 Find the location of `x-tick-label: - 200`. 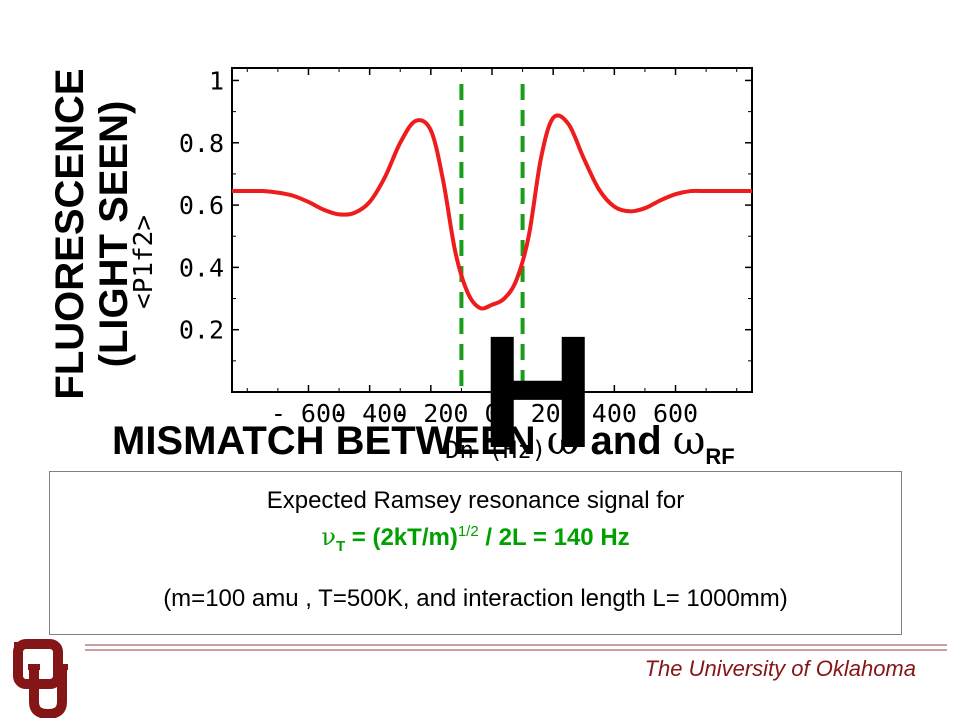

x-tick-label: - 200 is located at coordinates (430, 413).